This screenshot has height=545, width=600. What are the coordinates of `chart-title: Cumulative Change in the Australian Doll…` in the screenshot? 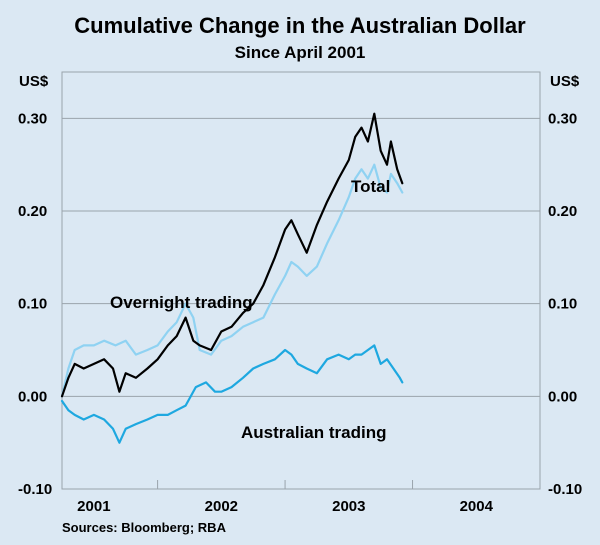 It's located at (300, 25).